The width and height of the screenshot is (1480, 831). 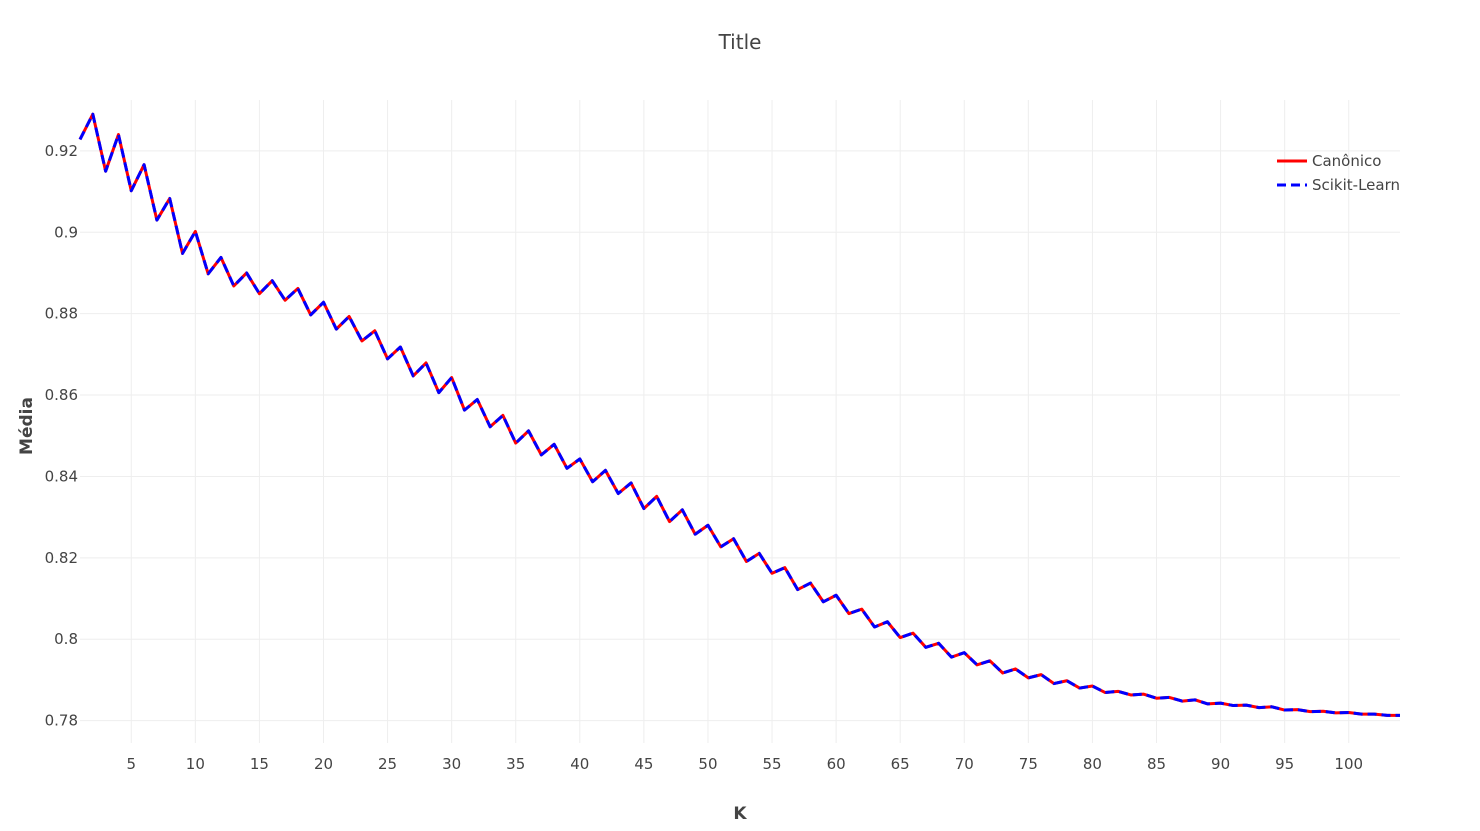 I want to click on y-tick-label: 0.92, so click(x=61, y=151).